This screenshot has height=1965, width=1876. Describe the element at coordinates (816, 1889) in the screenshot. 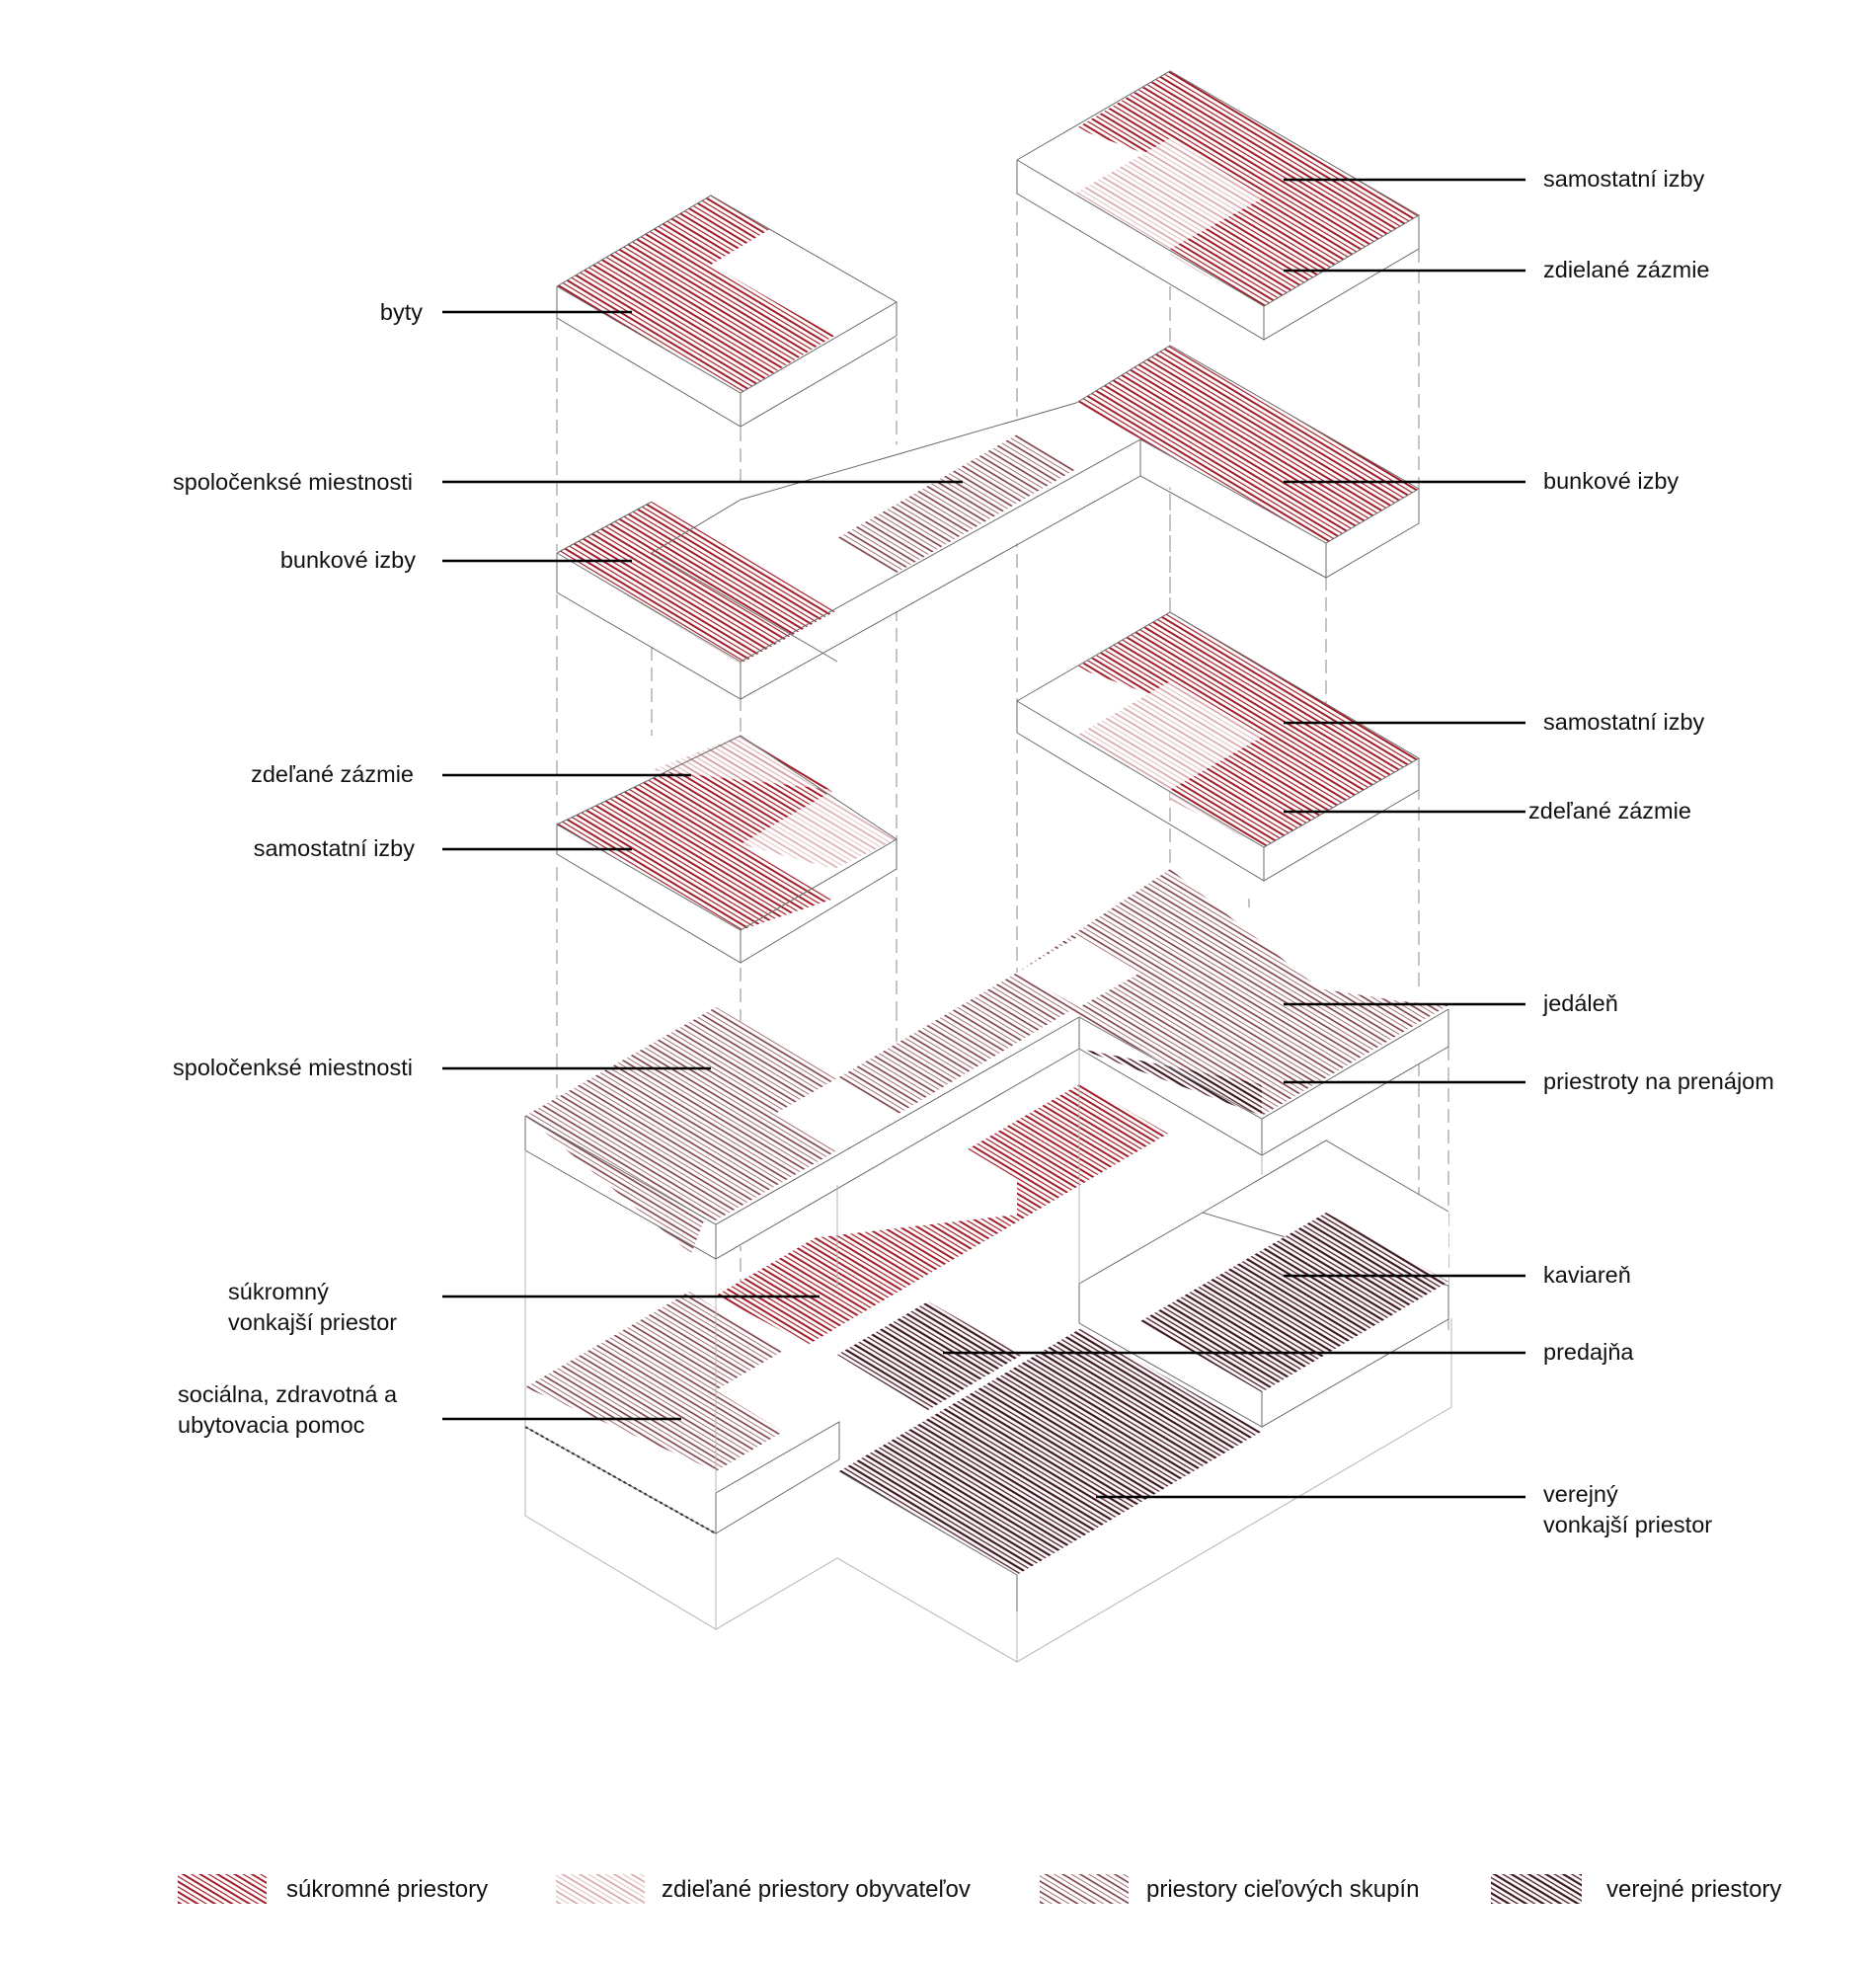

I see `legend-label-shared: zdieľané priestory obyvateľov` at that location.